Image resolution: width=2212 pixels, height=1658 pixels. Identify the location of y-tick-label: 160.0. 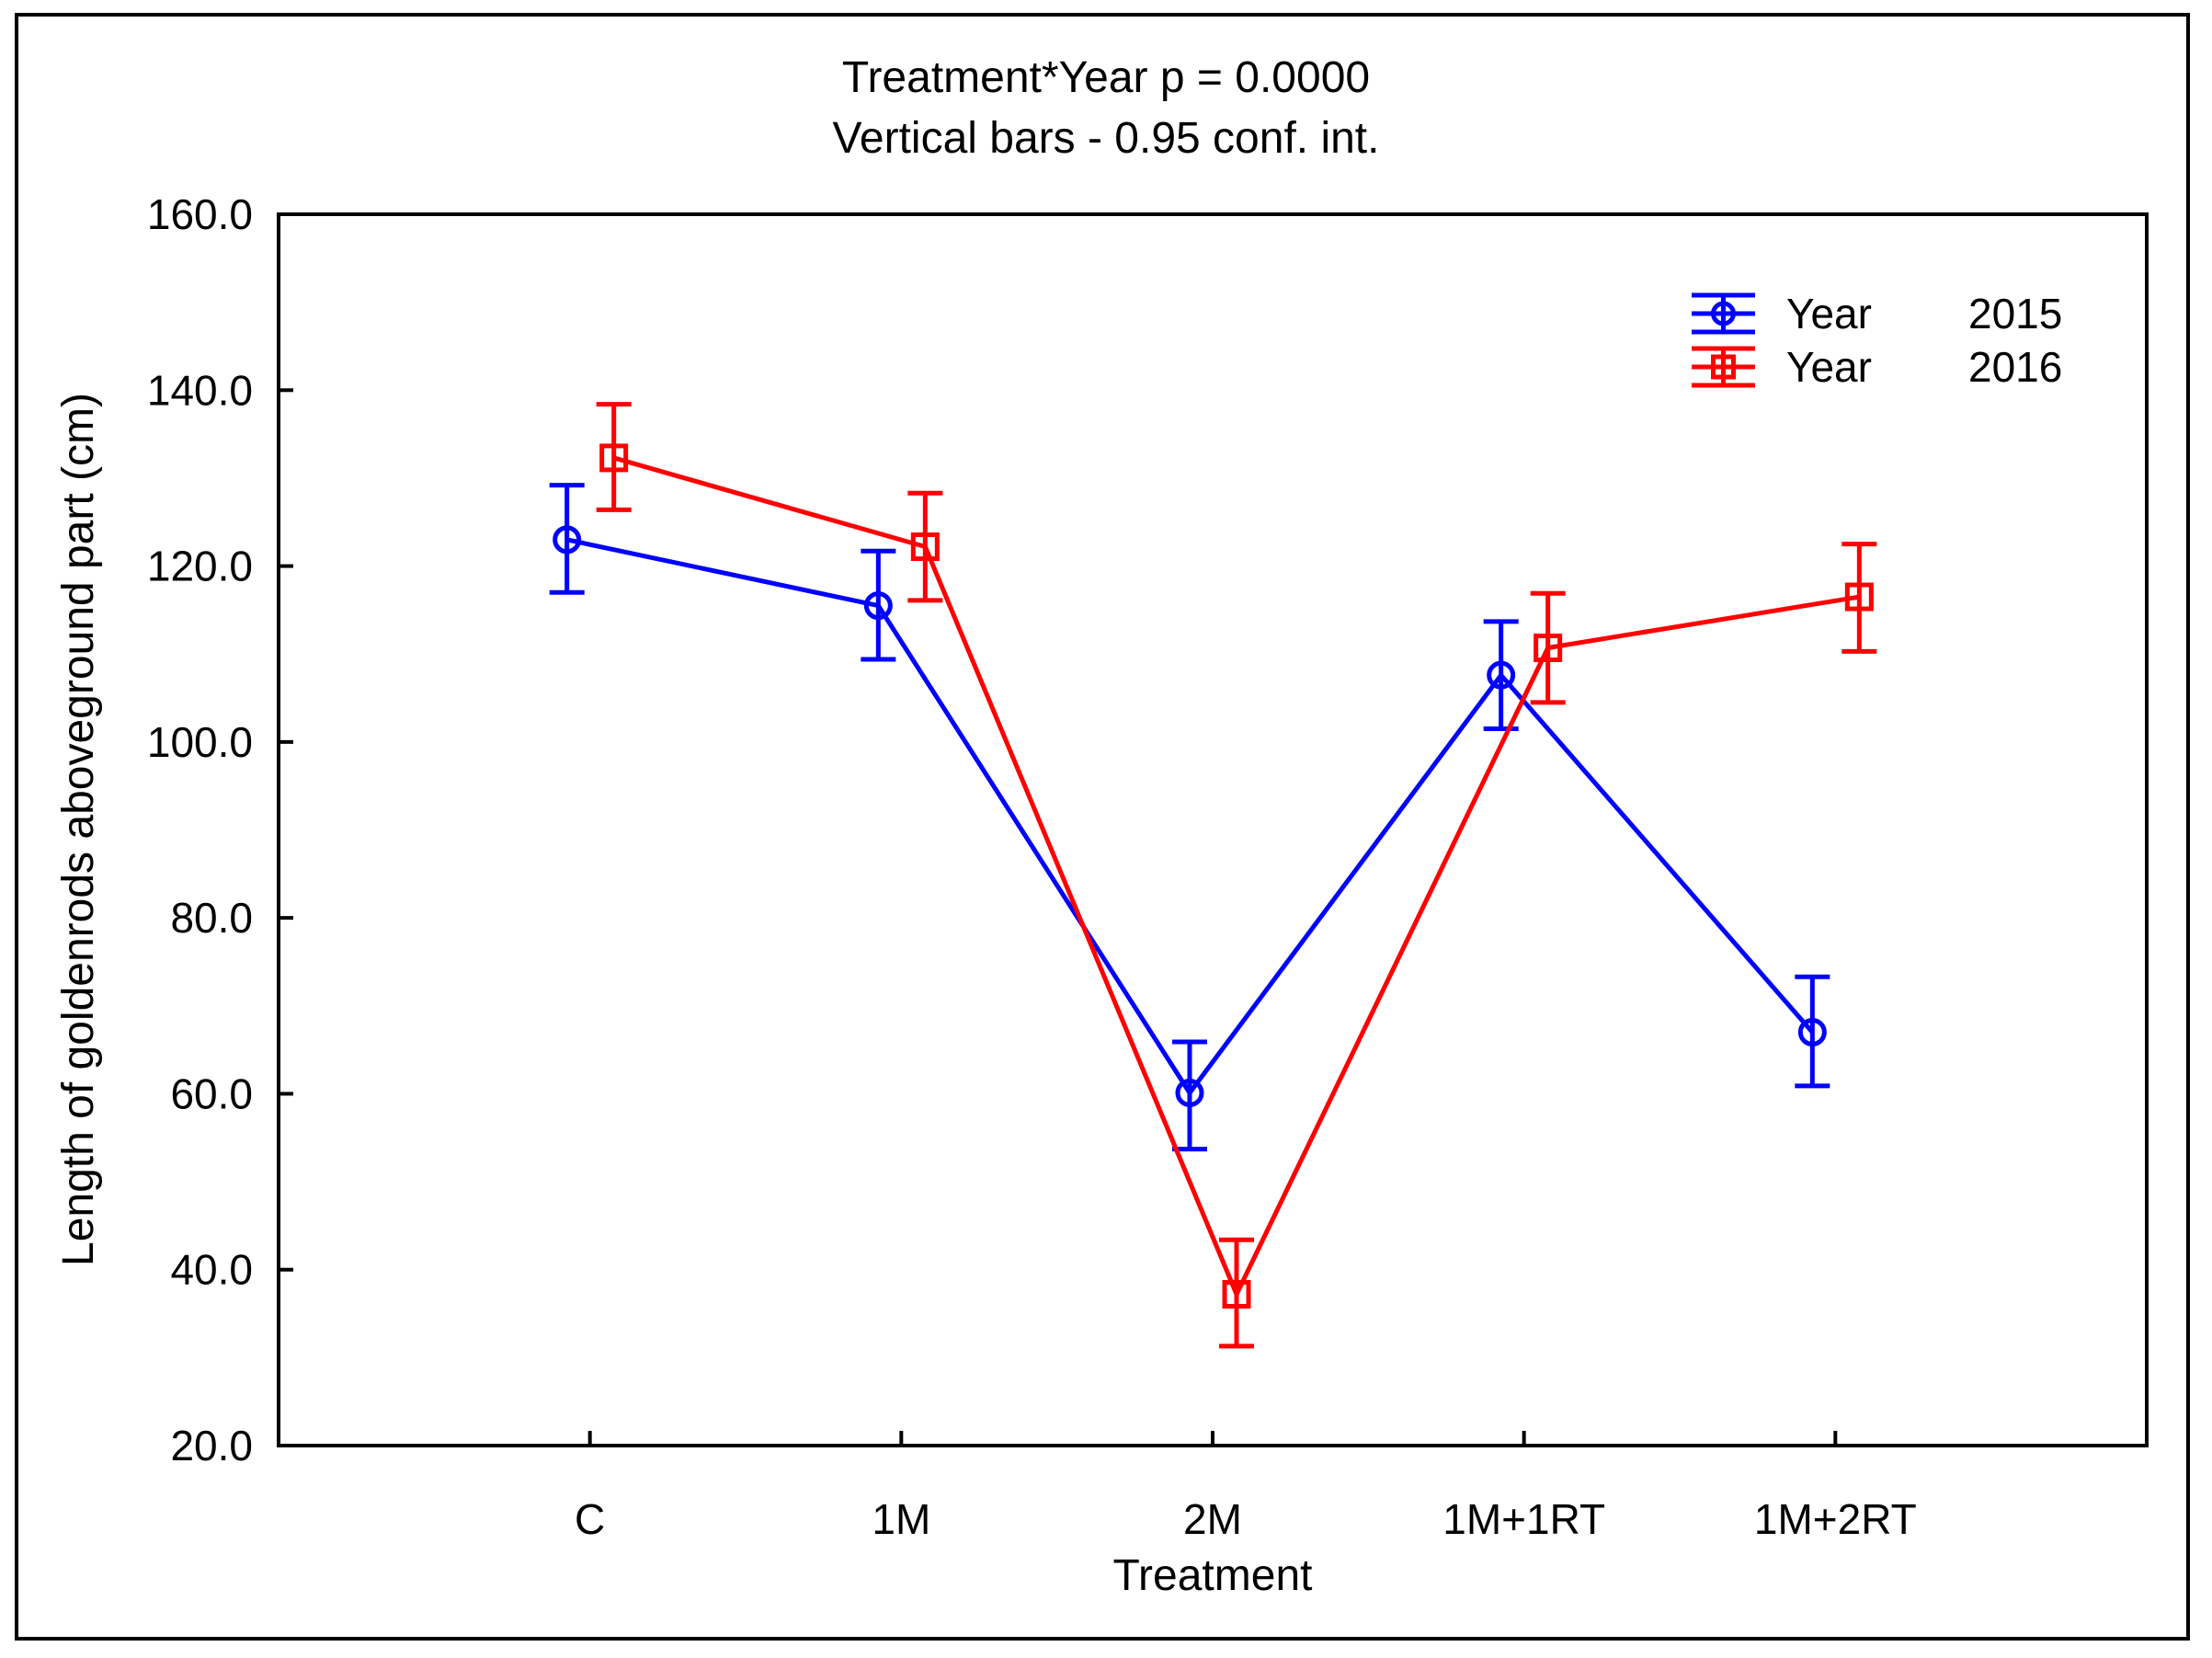
(200, 214).